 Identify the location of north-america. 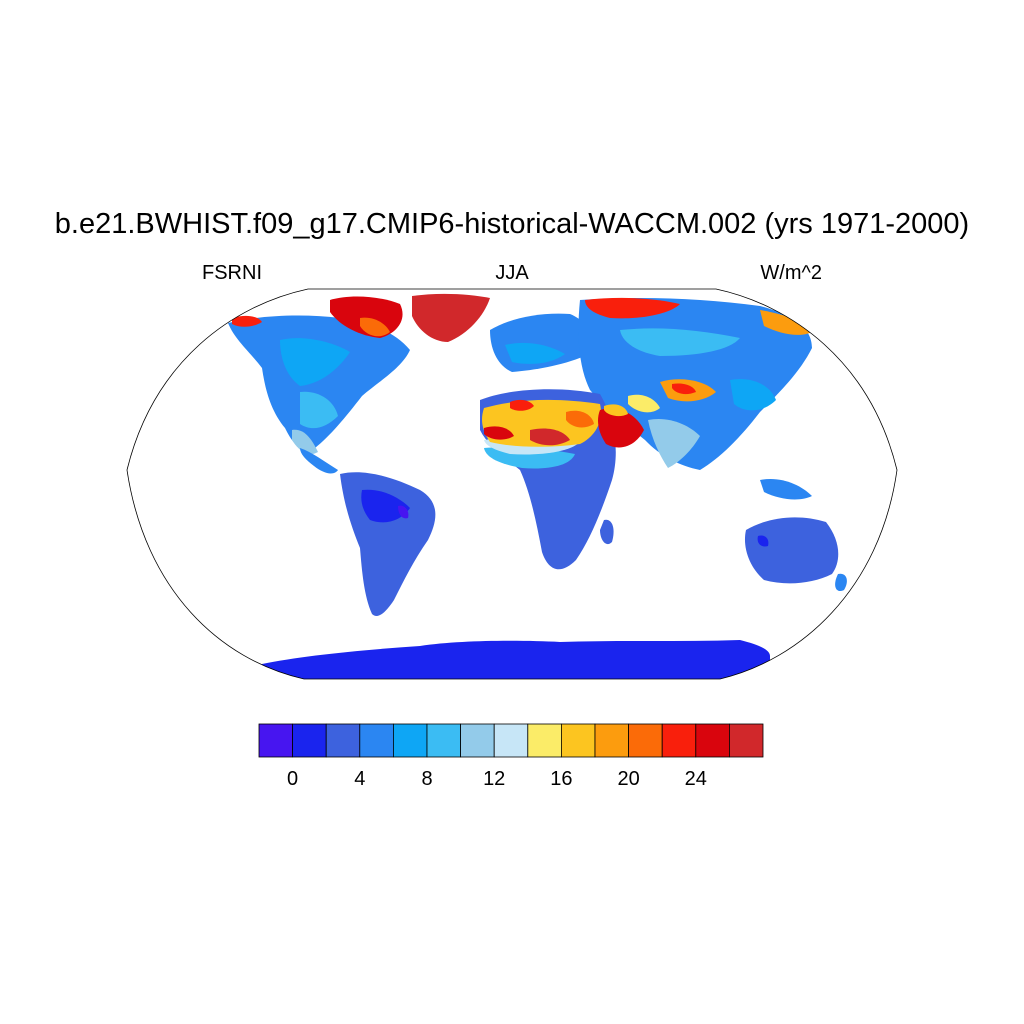
(319, 382).